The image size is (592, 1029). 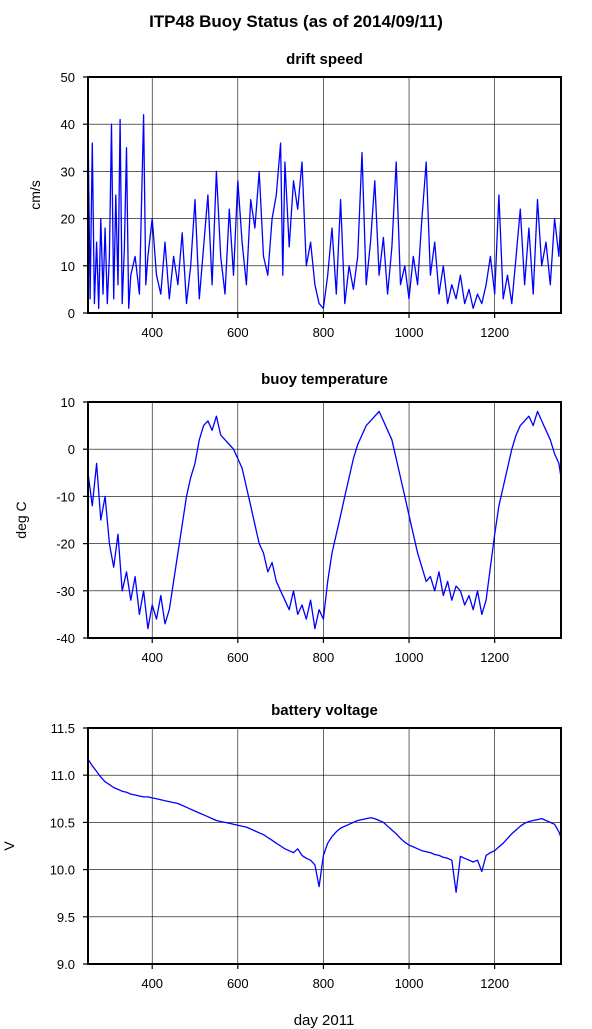 I want to click on y-tick-label: 11.0, so click(x=63, y=775).